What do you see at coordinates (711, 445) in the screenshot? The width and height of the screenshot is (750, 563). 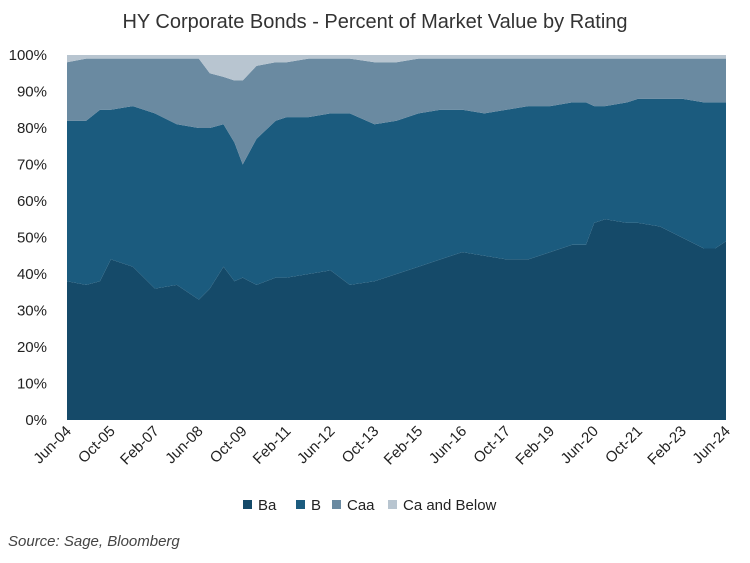 I see `x-tick-label: Jun-24` at bounding box center [711, 445].